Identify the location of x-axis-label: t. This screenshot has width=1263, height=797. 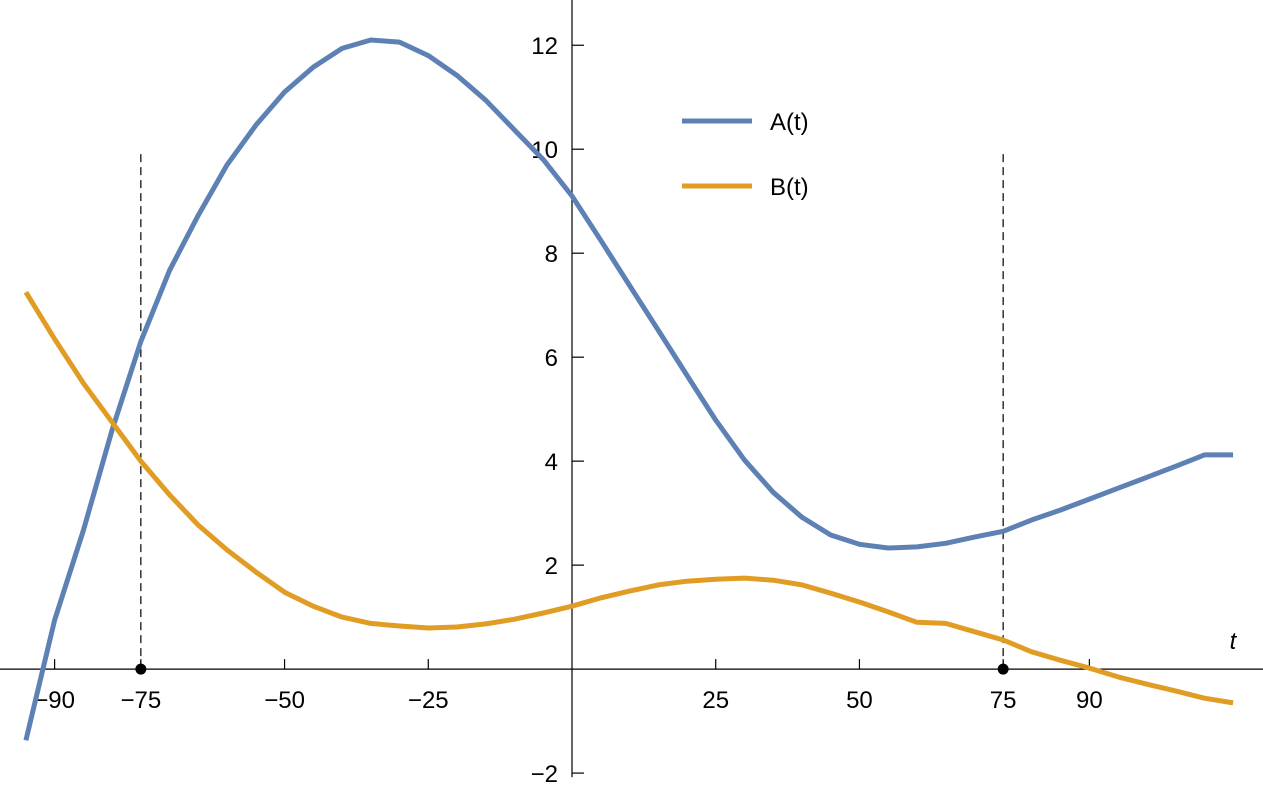
(1234, 641).